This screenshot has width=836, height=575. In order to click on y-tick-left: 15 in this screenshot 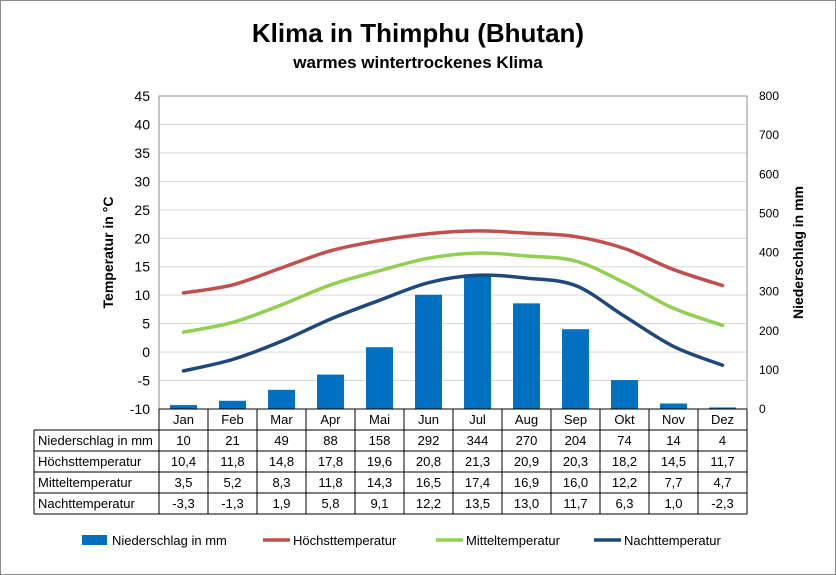, I will do `click(142, 267)`.